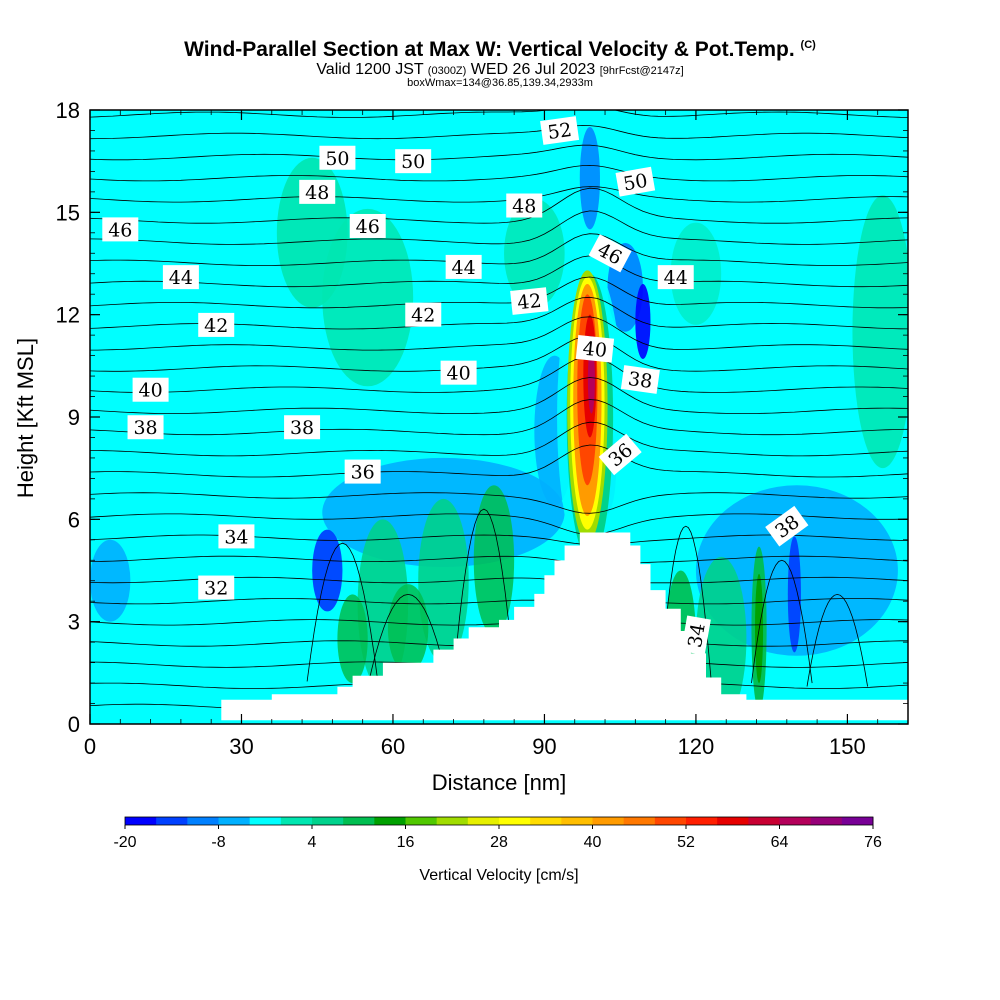 The height and width of the screenshot is (1000, 1000). What do you see at coordinates (458, 372) in the screenshot?
I see `theta-contour-label: 40` at bounding box center [458, 372].